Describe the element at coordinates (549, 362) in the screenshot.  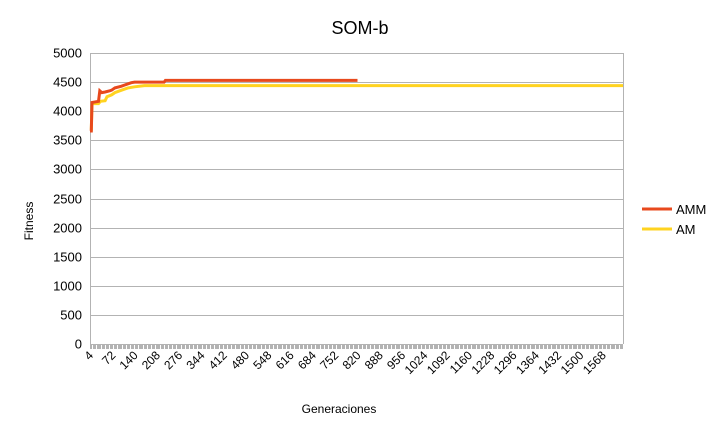
I see `x-tick-label: 1432` at that location.